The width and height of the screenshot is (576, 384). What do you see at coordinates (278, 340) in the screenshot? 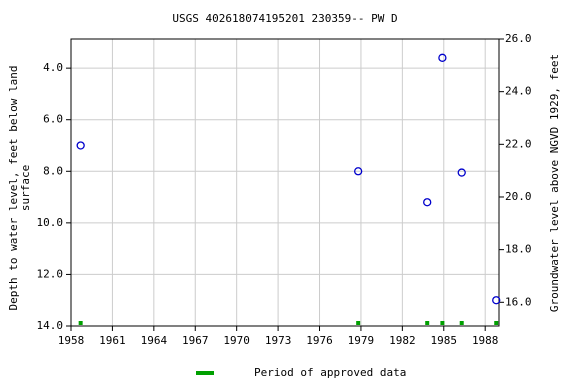
I see `x-tick-label: 1973` at bounding box center [278, 340].